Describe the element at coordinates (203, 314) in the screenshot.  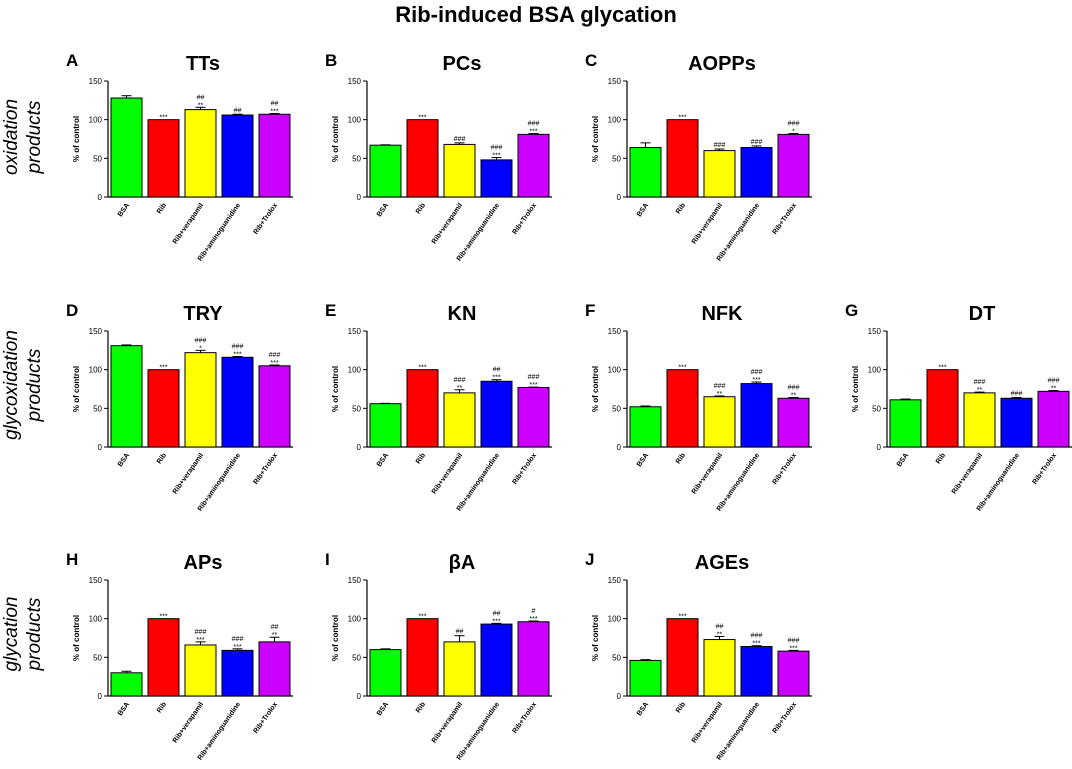
I see `panel-title: TRY` at that location.